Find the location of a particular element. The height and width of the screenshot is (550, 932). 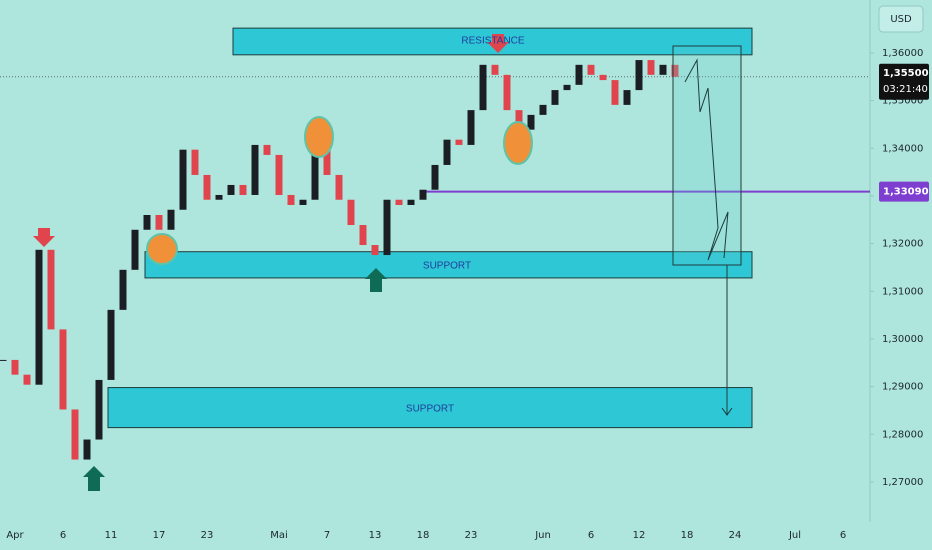

y-tick-label: 1,28000 is located at coordinates (902, 434).